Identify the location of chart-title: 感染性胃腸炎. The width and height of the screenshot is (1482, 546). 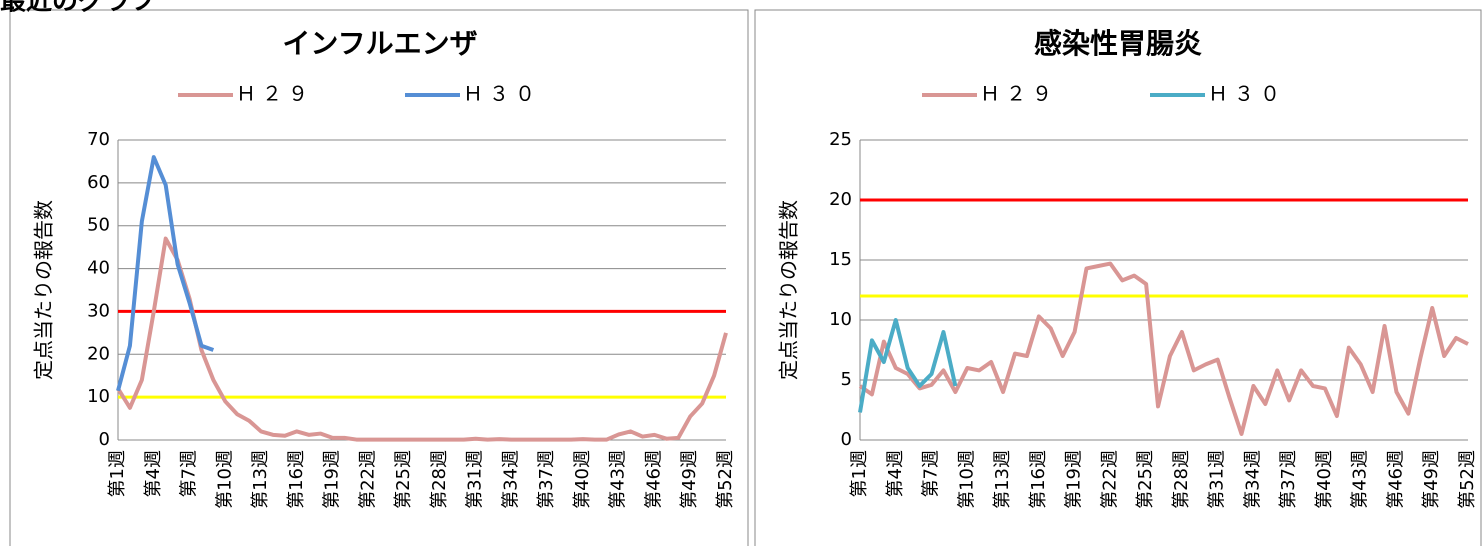
(1118, 43).